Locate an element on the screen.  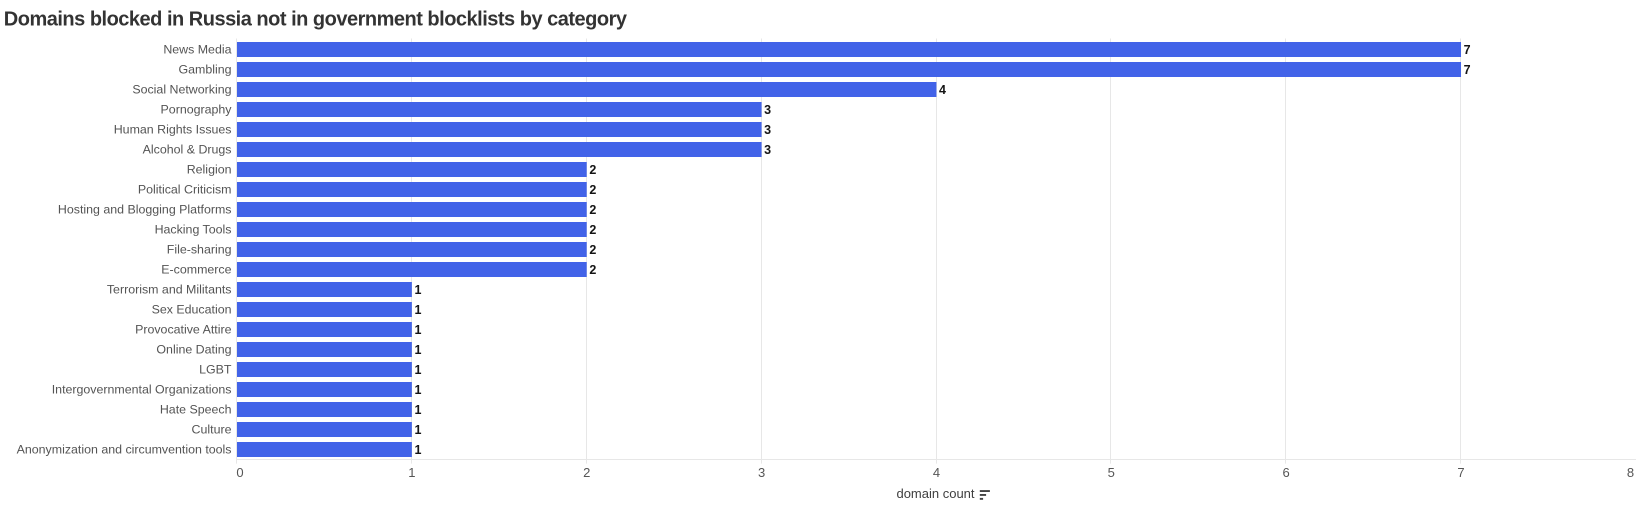
svg-text: Hacking Tools is located at coordinates (193, 230).